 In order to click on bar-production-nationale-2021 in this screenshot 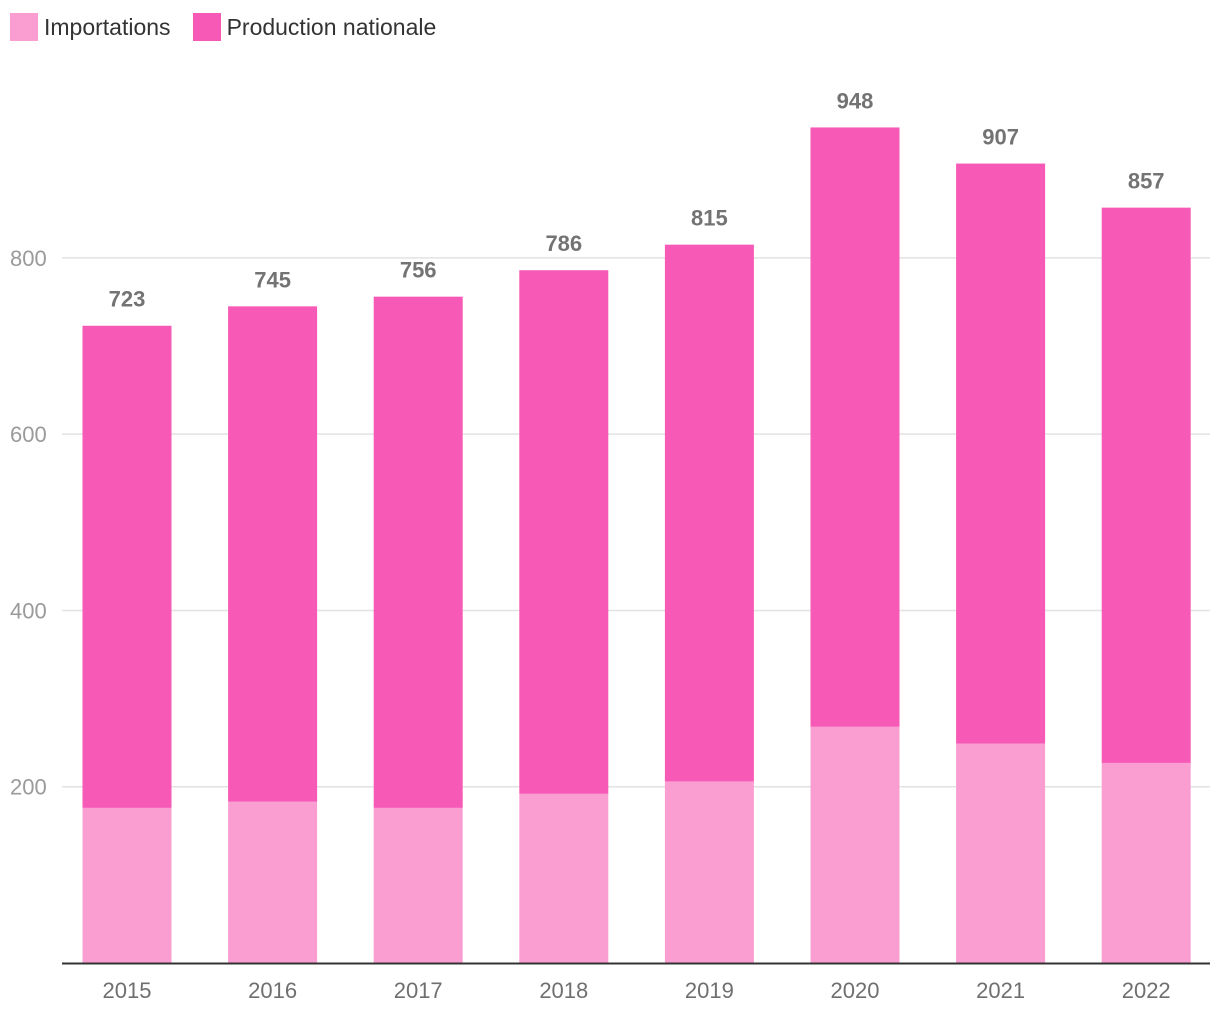, I will do `click(1001, 453)`.